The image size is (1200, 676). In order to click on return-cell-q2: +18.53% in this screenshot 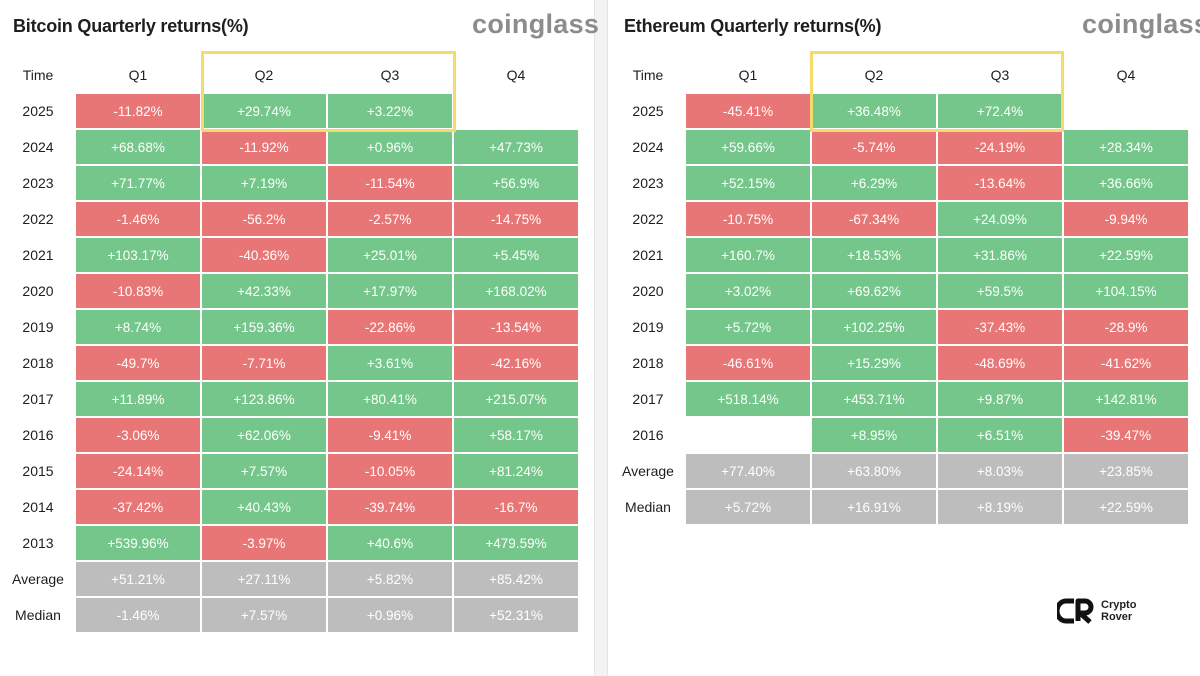, I will do `click(874, 255)`.